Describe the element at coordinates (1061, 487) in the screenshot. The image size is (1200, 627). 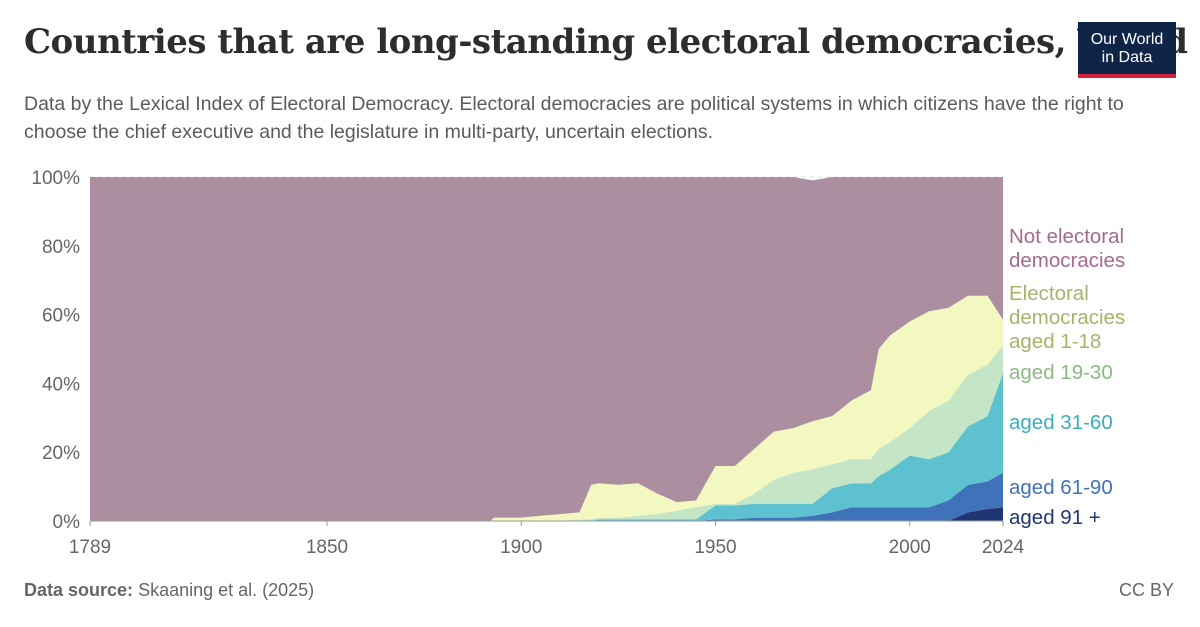
I see `series-label: aged 61-90` at that location.